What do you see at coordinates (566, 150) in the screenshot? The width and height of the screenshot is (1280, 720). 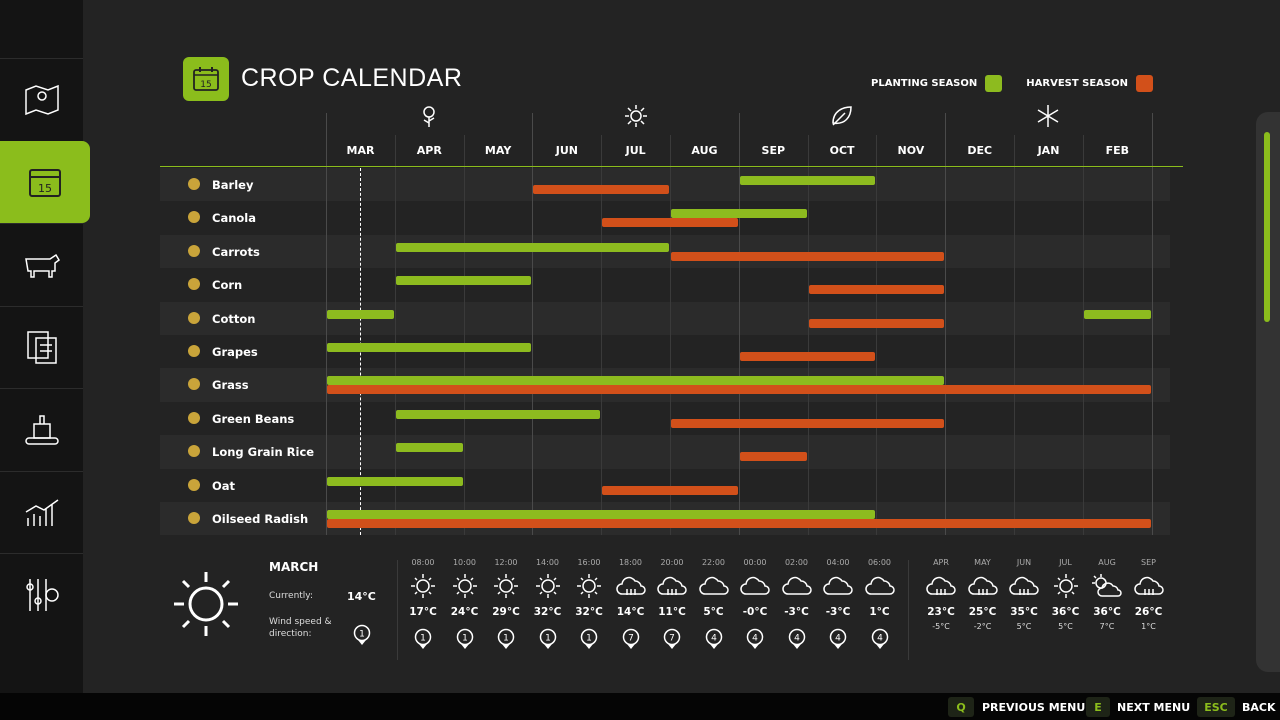 I see `month-label: JUN` at bounding box center [566, 150].